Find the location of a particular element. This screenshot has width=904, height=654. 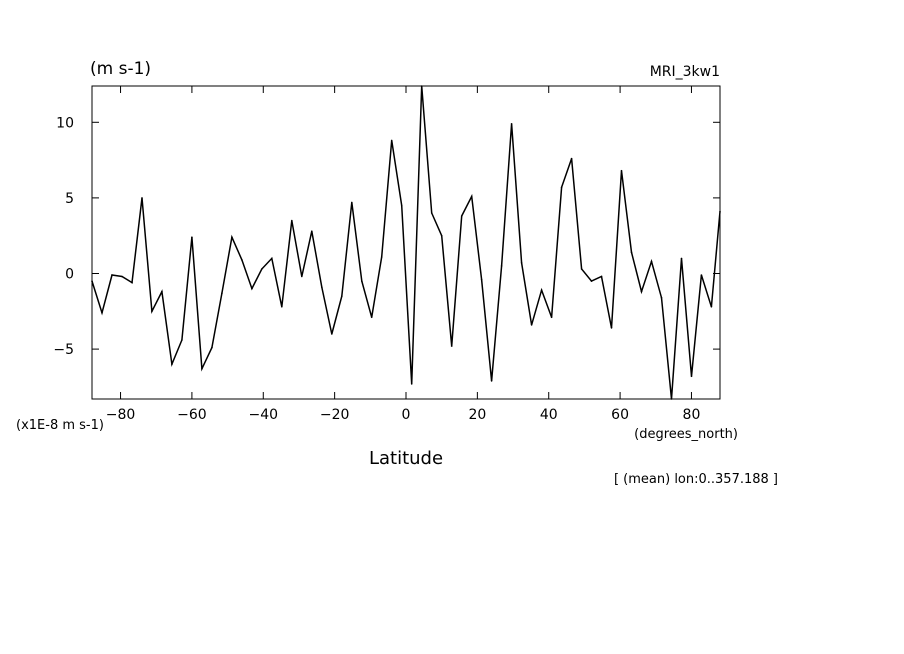

units-label: (m s-1) is located at coordinates (120, 69).